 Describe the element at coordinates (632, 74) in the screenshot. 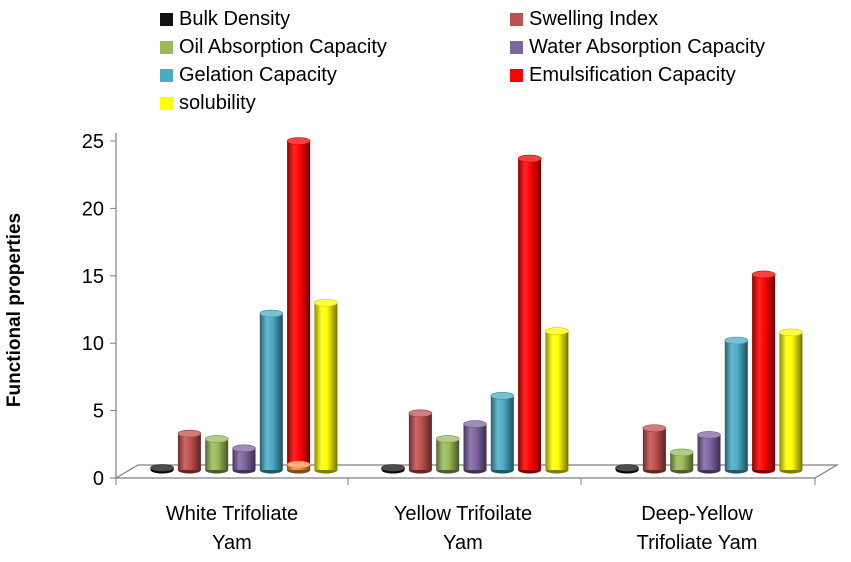

I see `legend-label: Emulsification Capacity` at that location.